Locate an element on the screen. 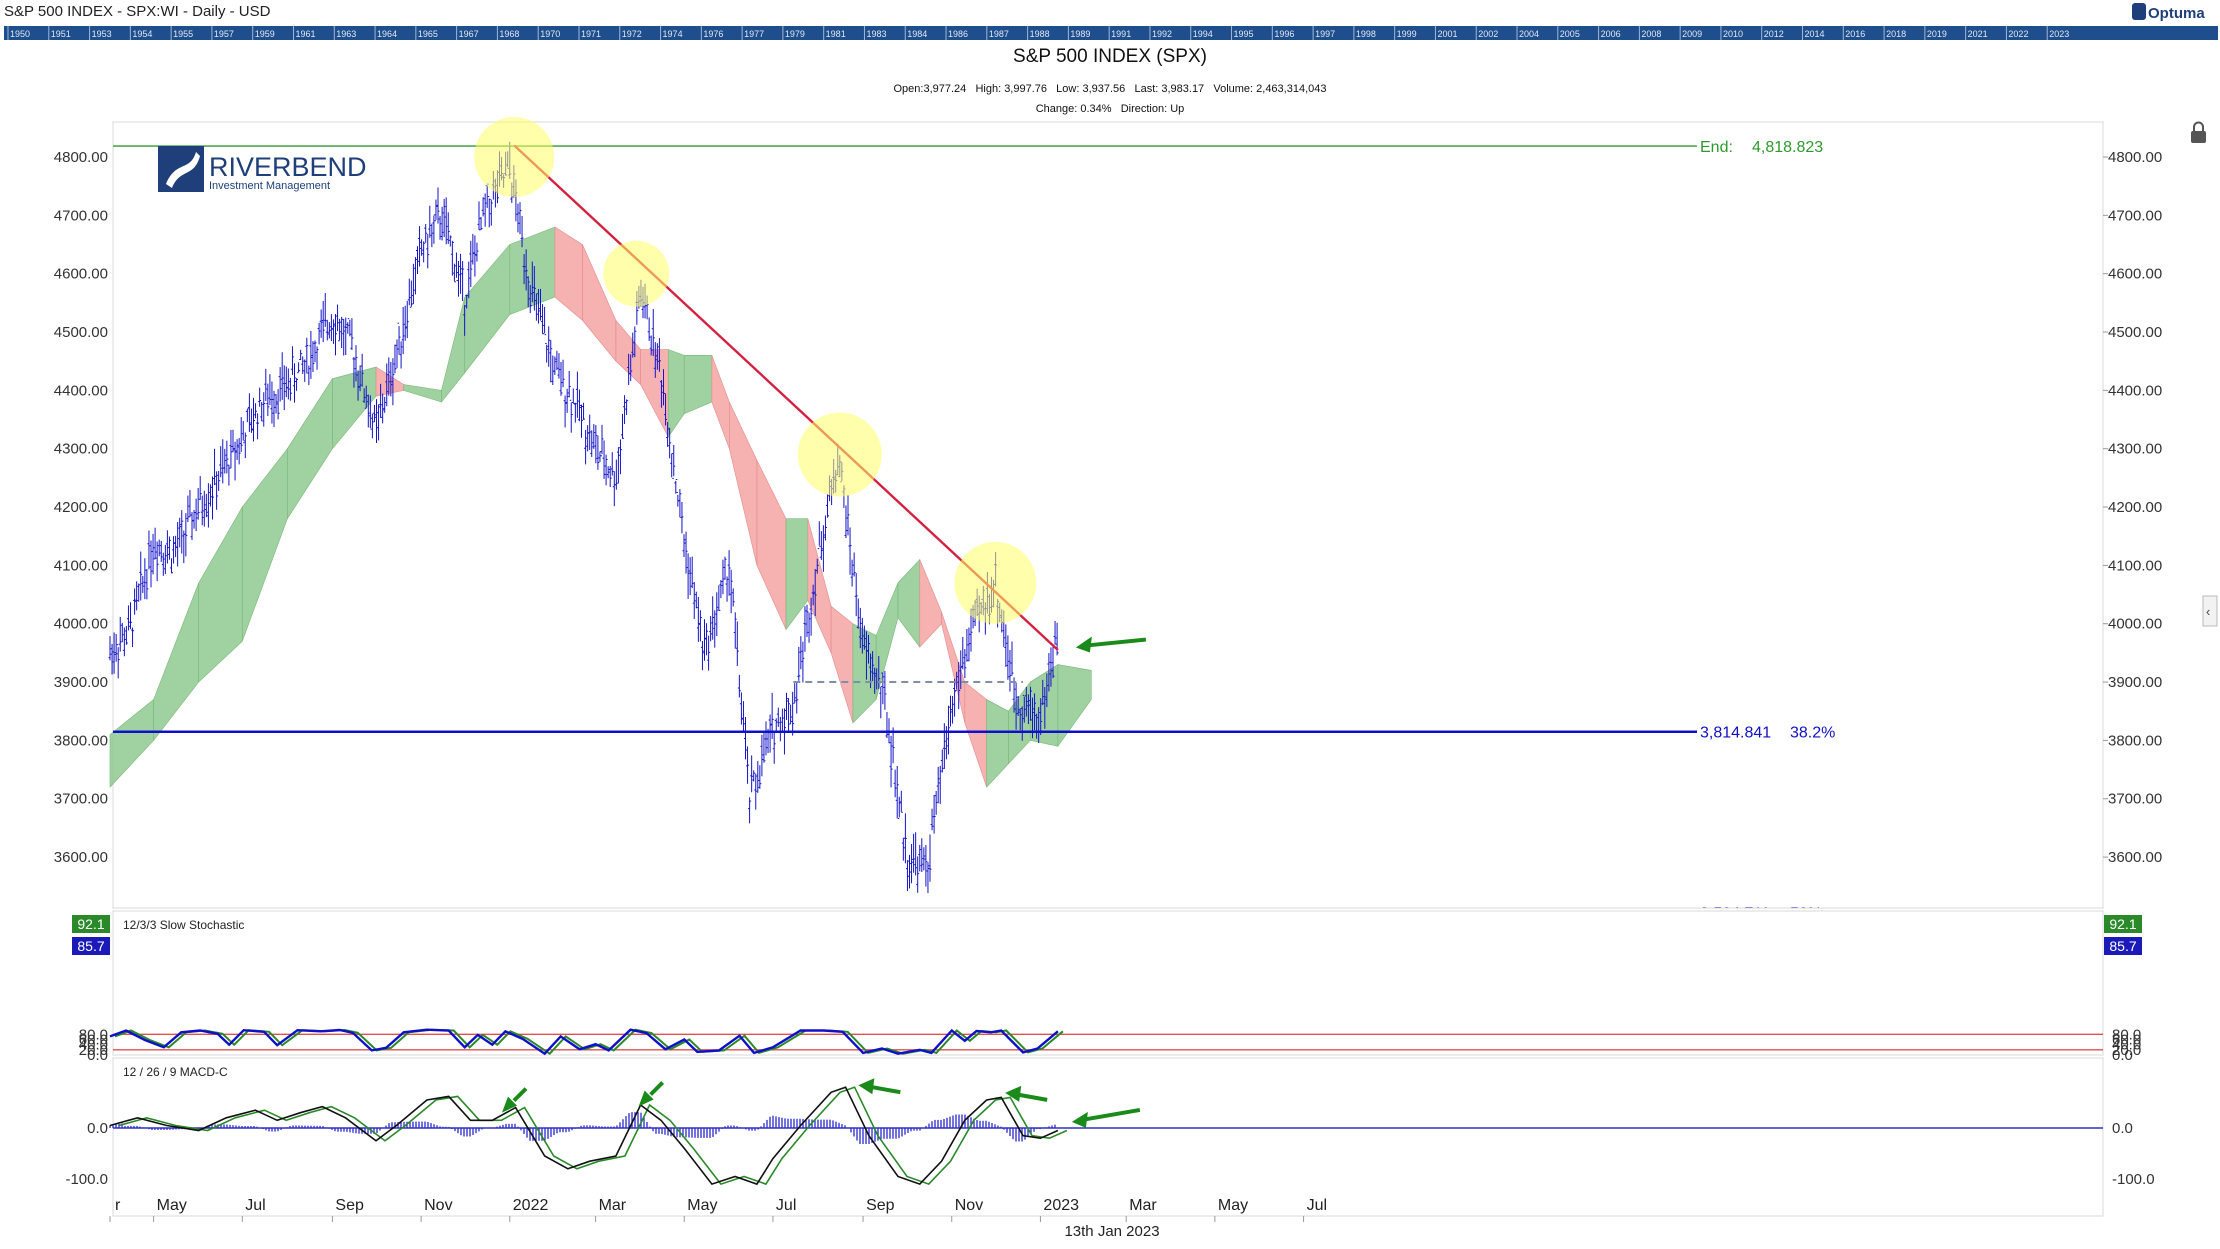 The height and width of the screenshot is (1249, 2220). stochastic-y-tick-left: 0.0 is located at coordinates (97, 1055).